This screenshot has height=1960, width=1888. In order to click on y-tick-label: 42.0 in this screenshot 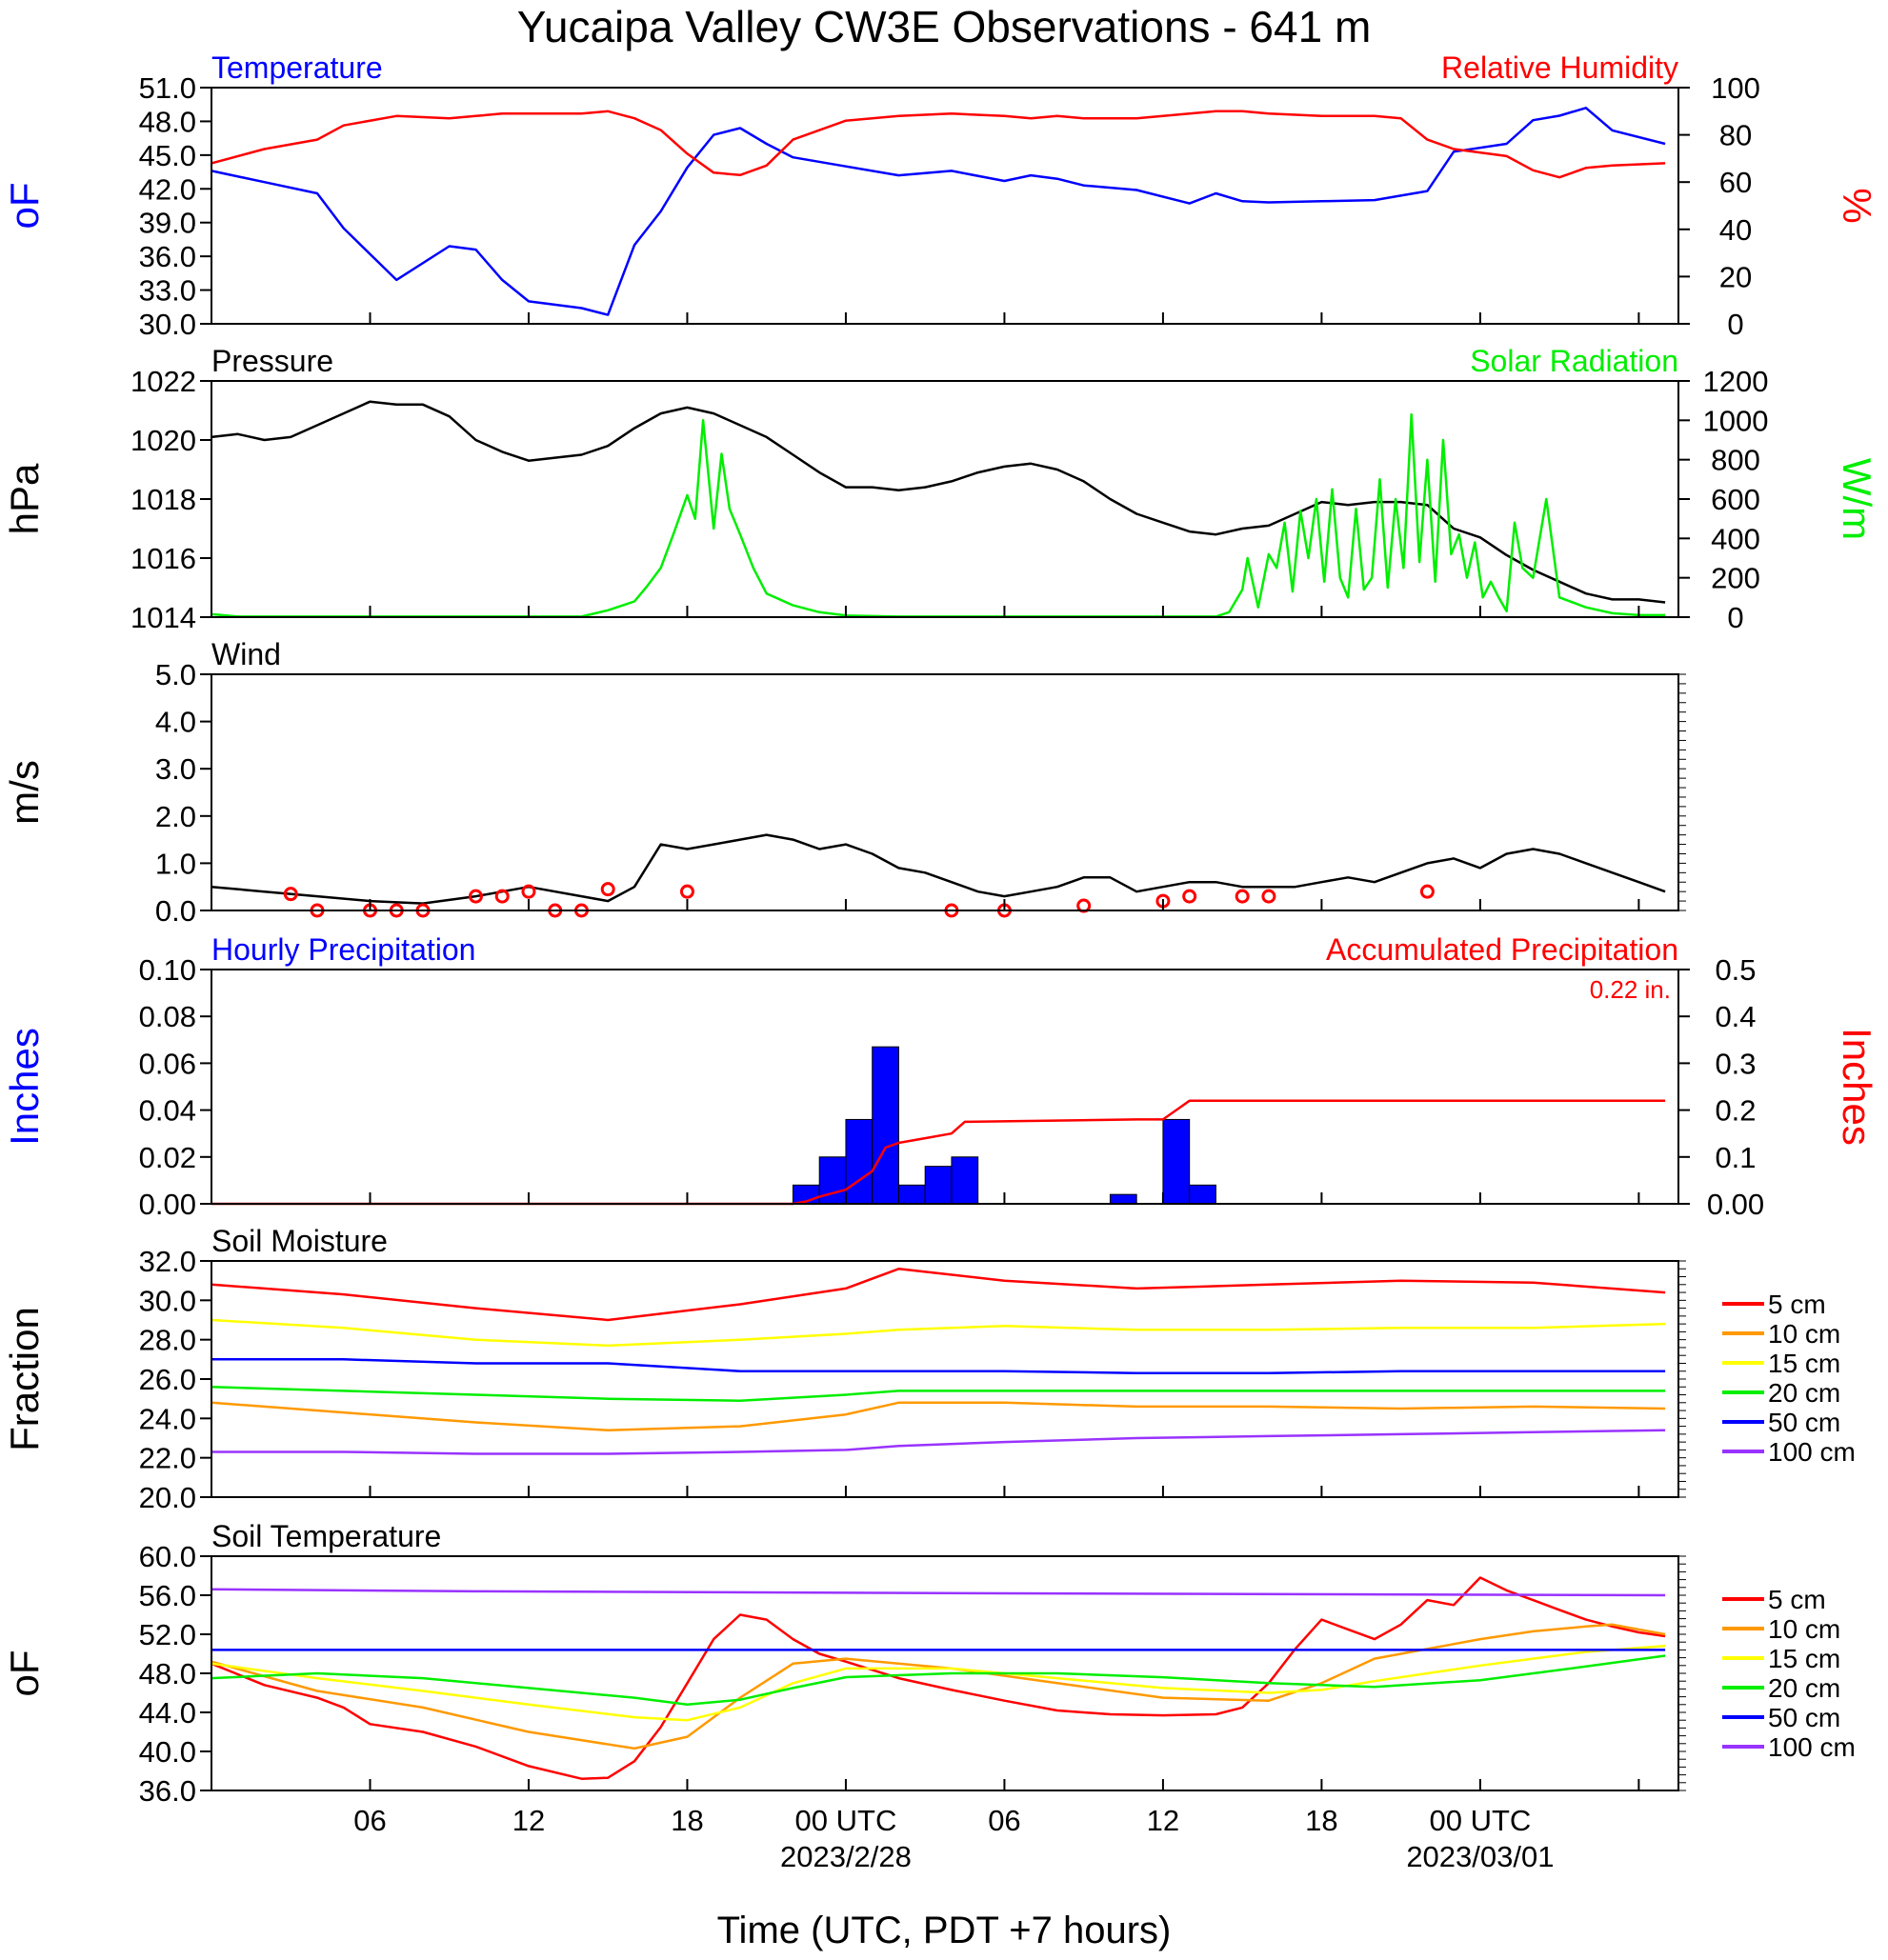, I will do `click(167, 189)`.